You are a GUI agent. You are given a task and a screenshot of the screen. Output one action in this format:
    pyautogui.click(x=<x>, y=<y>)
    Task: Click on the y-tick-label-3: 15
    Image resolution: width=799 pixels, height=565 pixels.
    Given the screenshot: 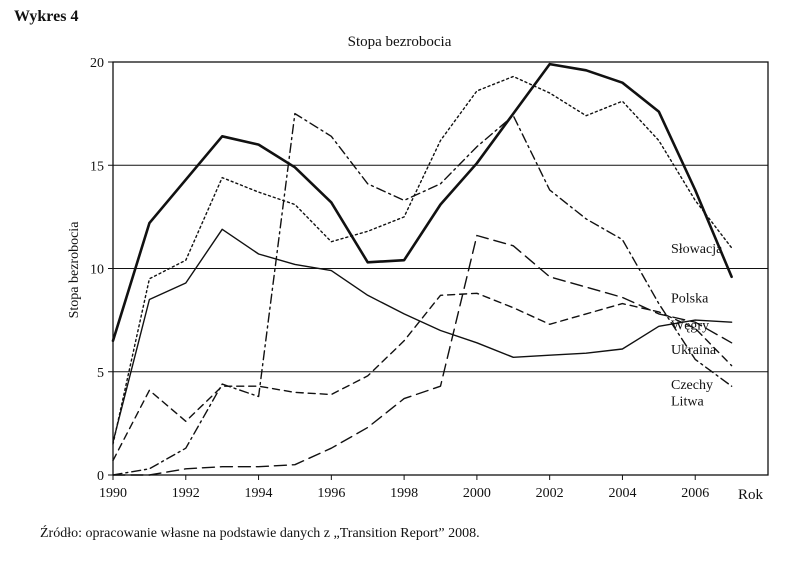 What is the action you would take?
    pyautogui.click(x=97, y=166)
    